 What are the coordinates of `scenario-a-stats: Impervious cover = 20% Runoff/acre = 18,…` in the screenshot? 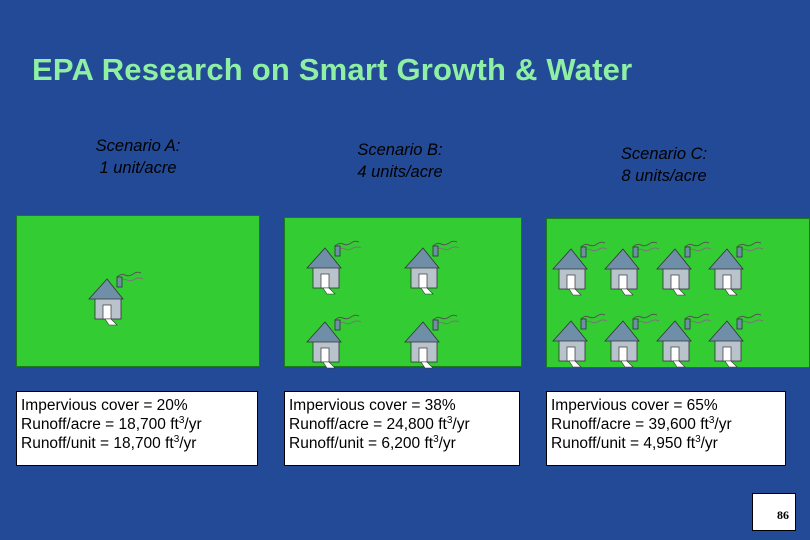 It's located at (137, 428).